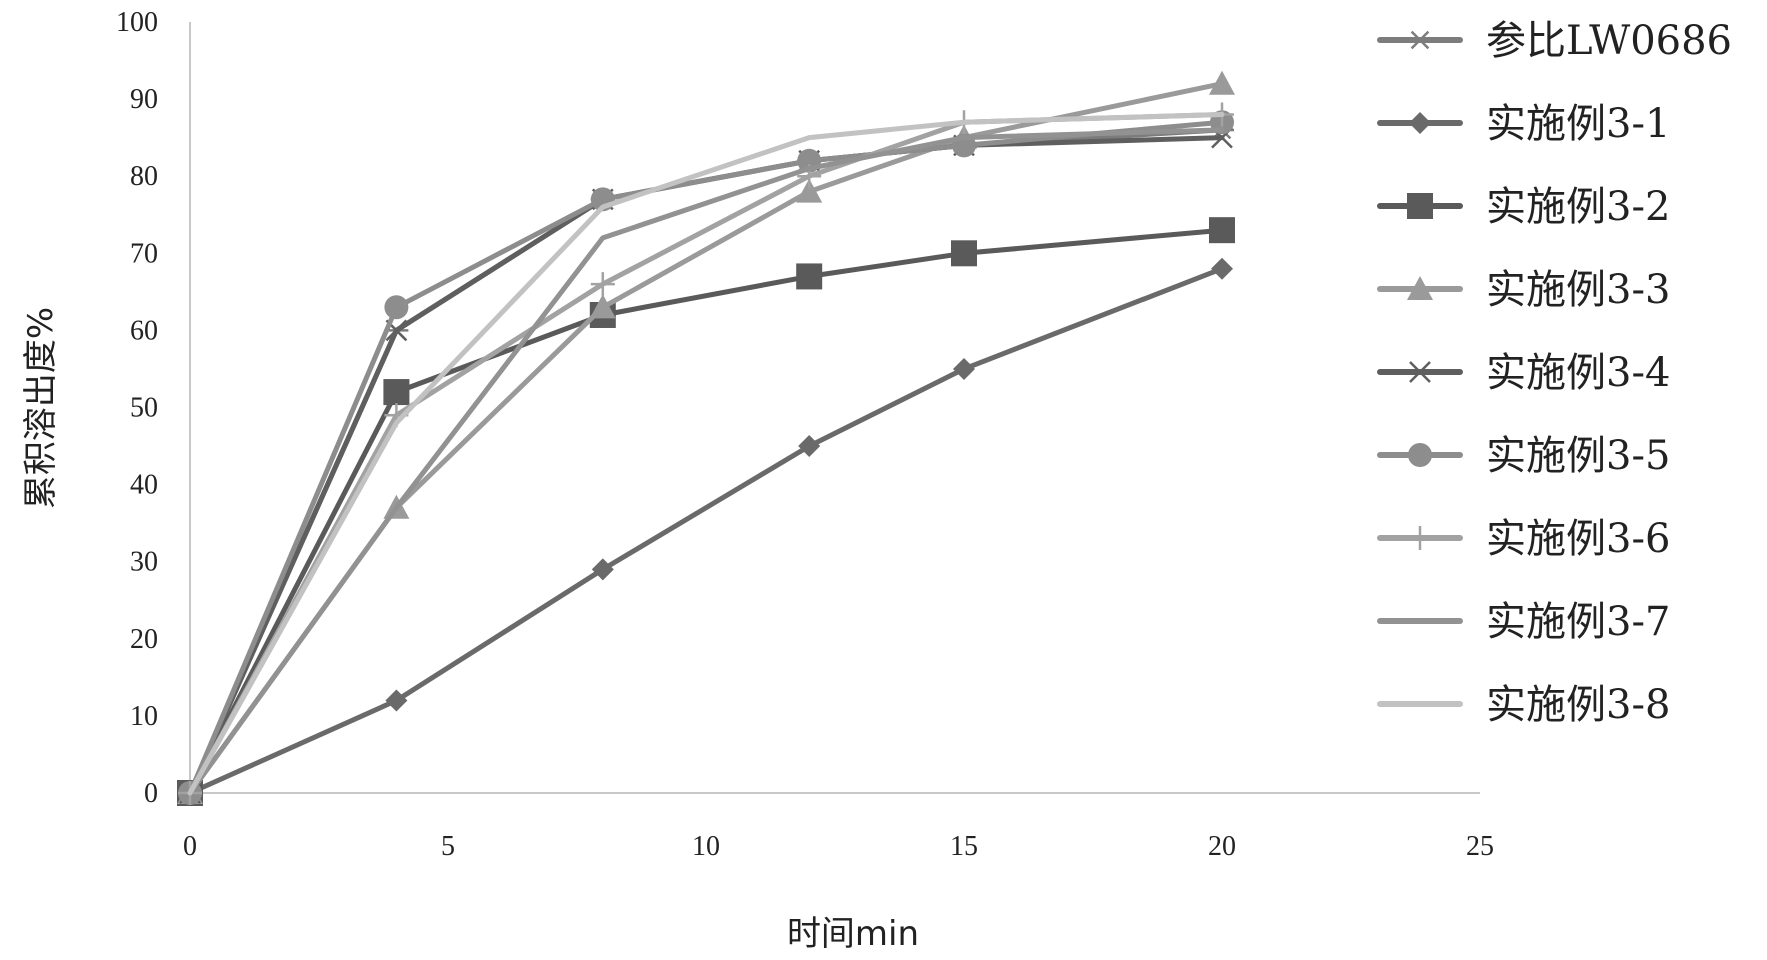 This screenshot has width=1767, height=960. What do you see at coordinates (144, 330) in the screenshot?
I see `y-tick-label: 60` at bounding box center [144, 330].